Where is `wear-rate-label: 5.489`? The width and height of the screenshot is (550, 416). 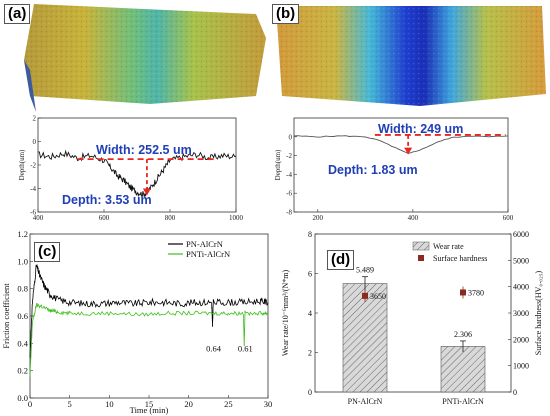
wear-rate-label: 5.489 is located at coordinates (365, 270).